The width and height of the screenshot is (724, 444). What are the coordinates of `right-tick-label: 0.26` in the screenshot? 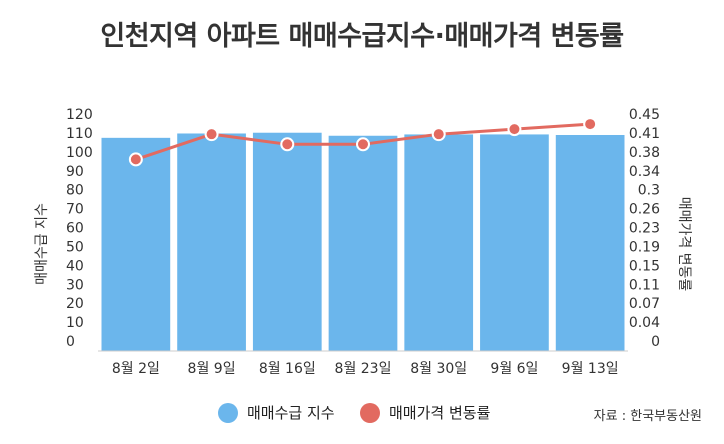 It's located at (644, 210).